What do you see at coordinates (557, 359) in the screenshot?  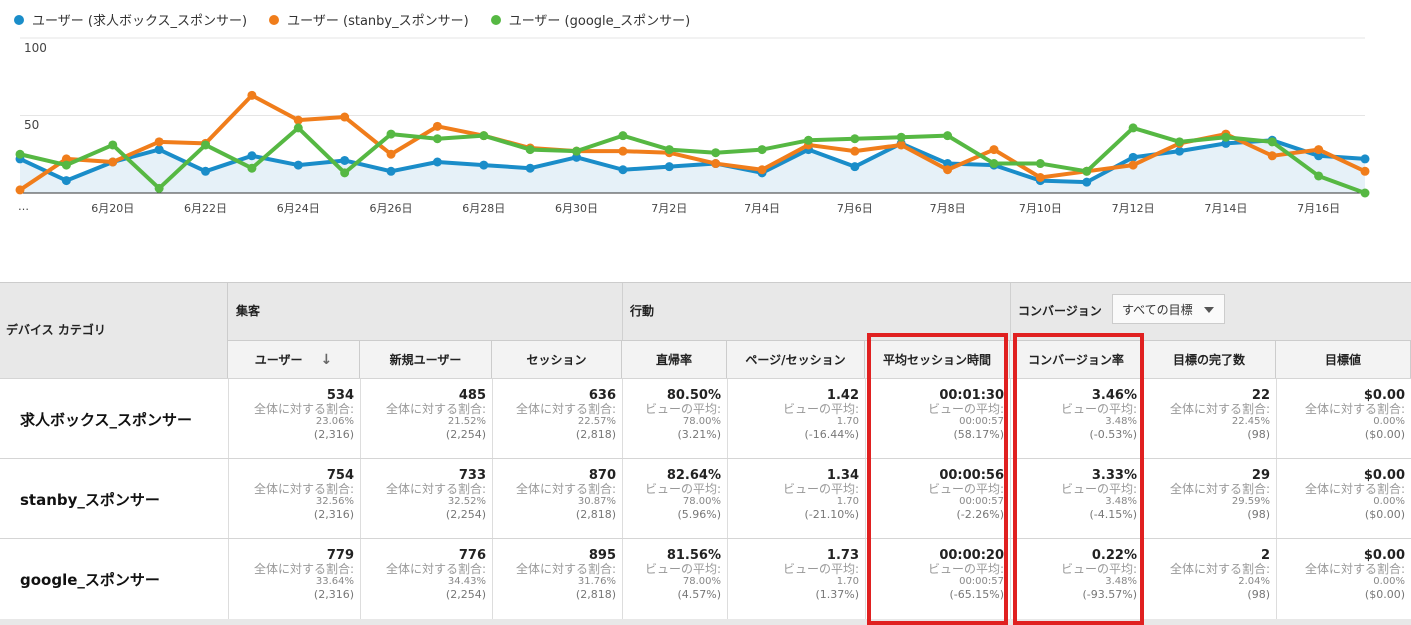 I see `col-header-sessions: セッション` at bounding box center [557, 359].